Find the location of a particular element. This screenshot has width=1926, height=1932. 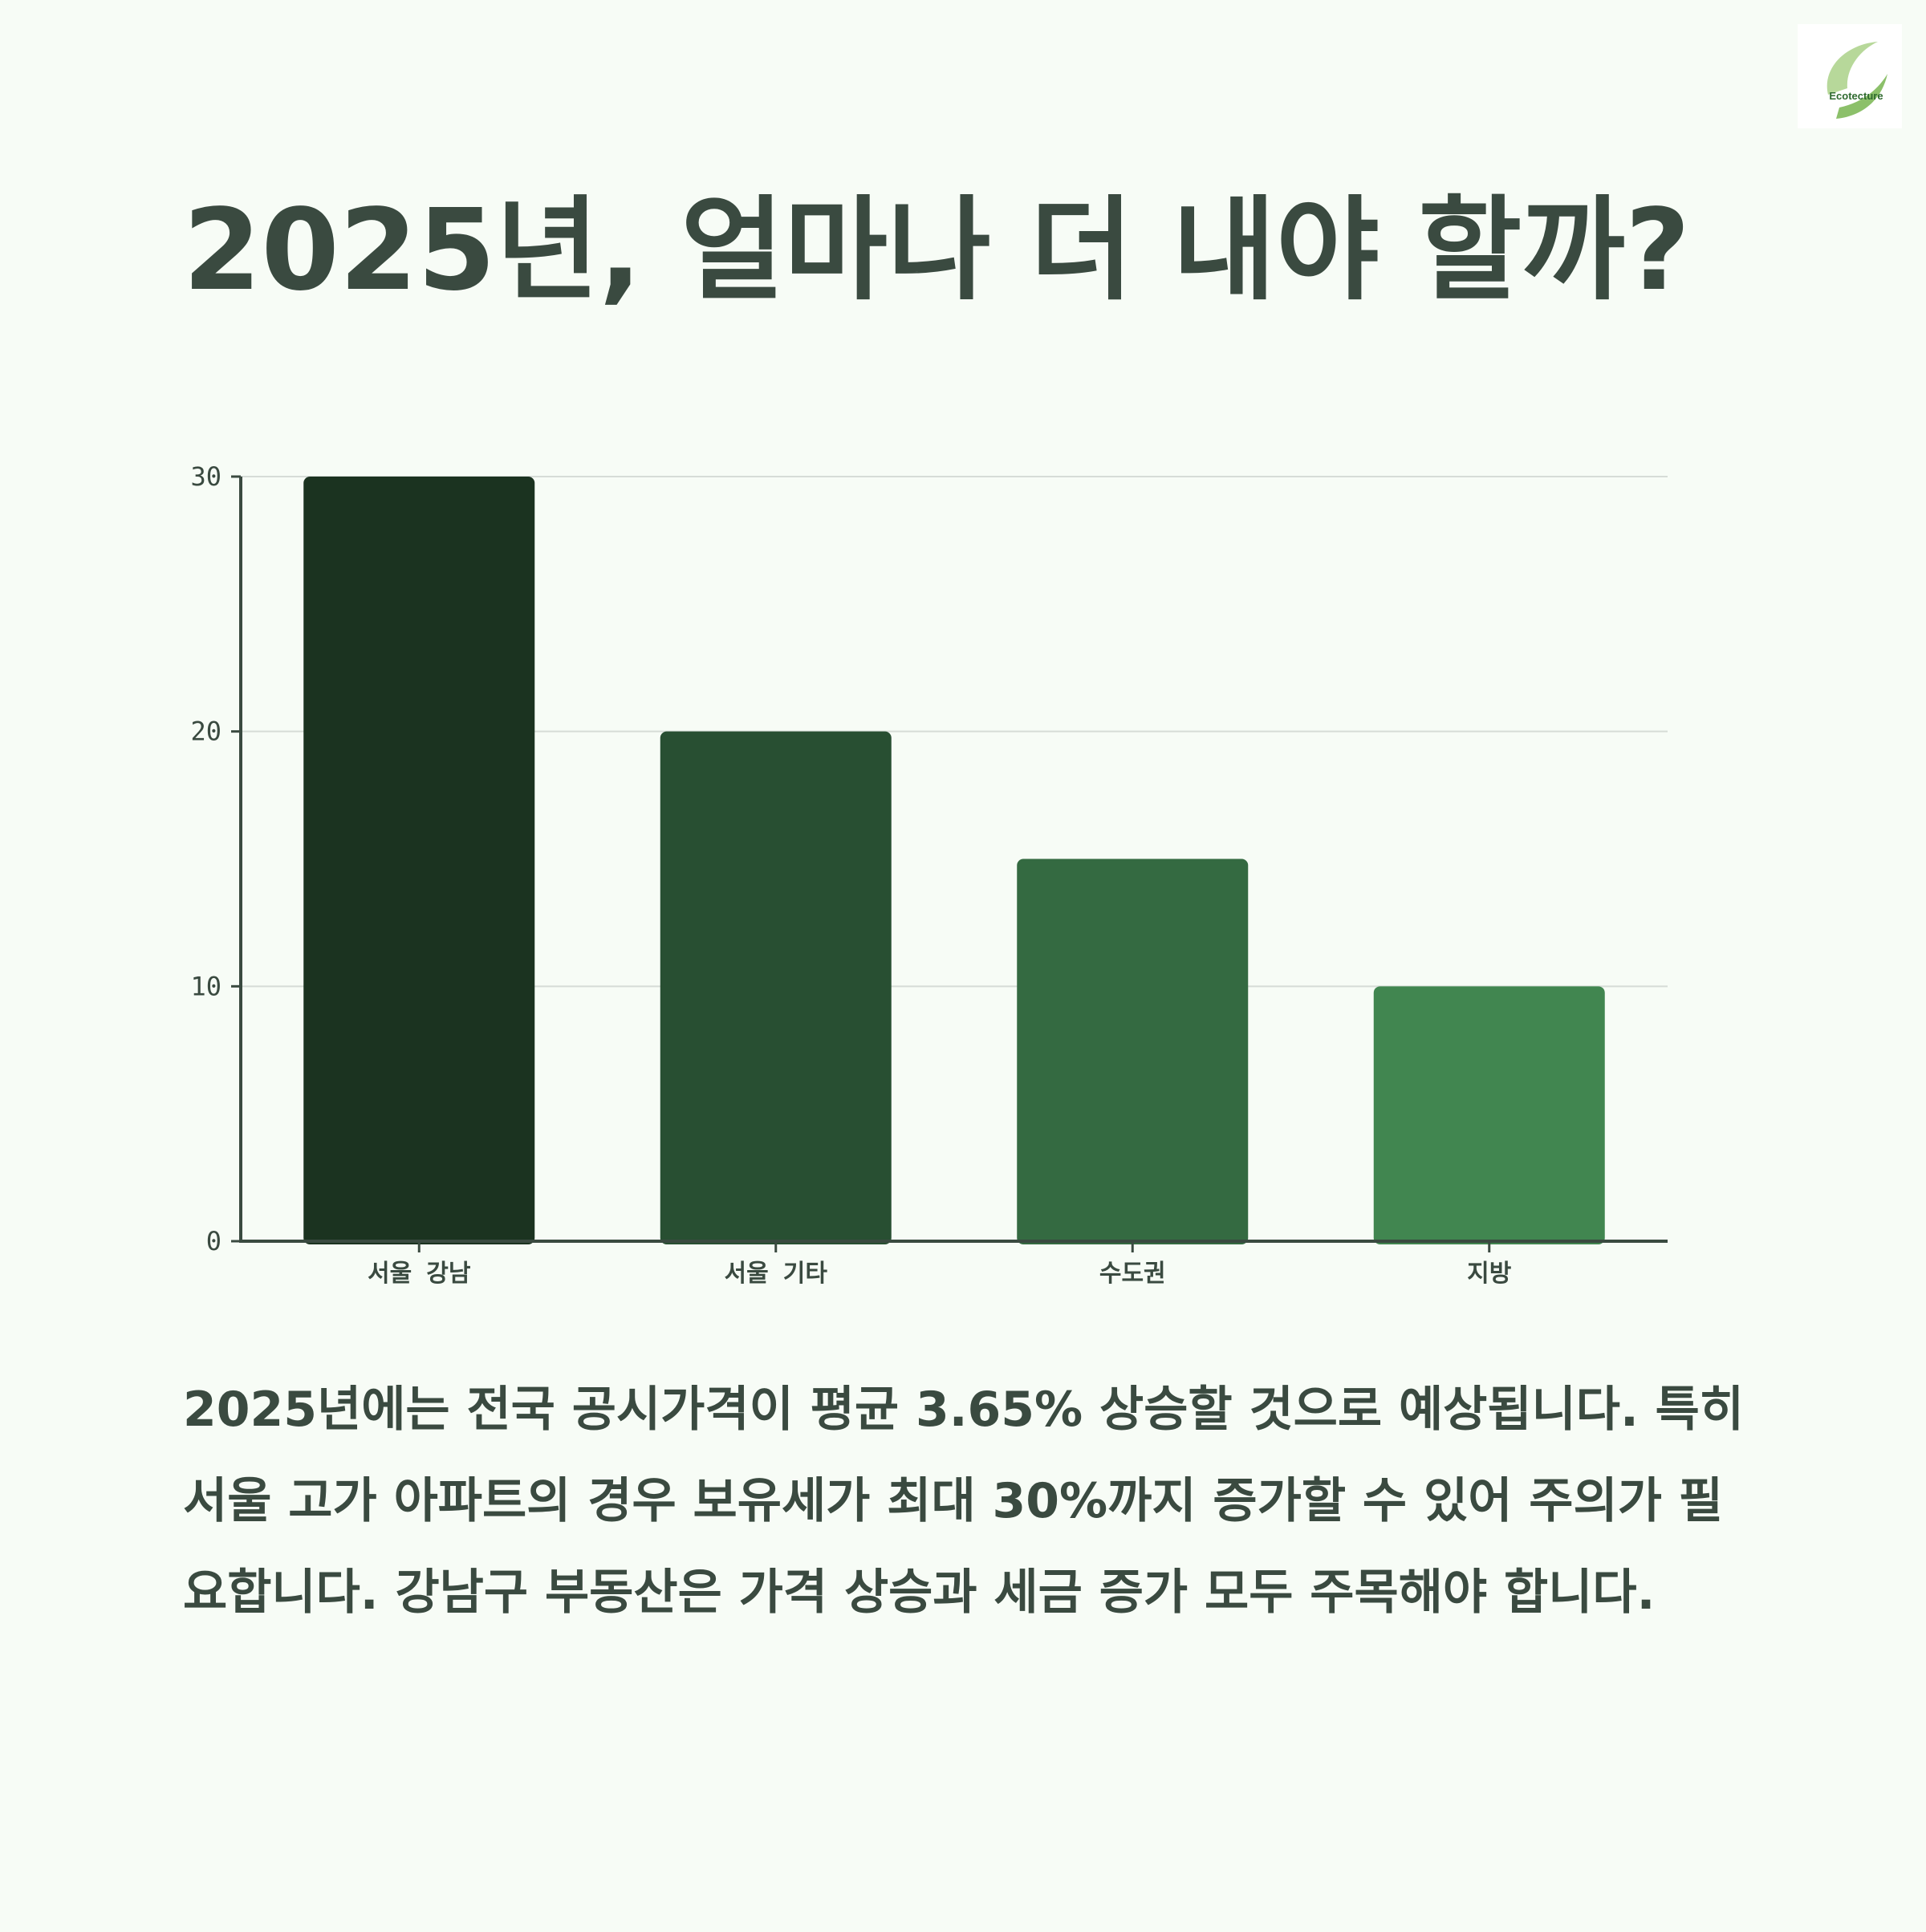

x-tick-label: 지방 is located at coordinates (1489, 1274).